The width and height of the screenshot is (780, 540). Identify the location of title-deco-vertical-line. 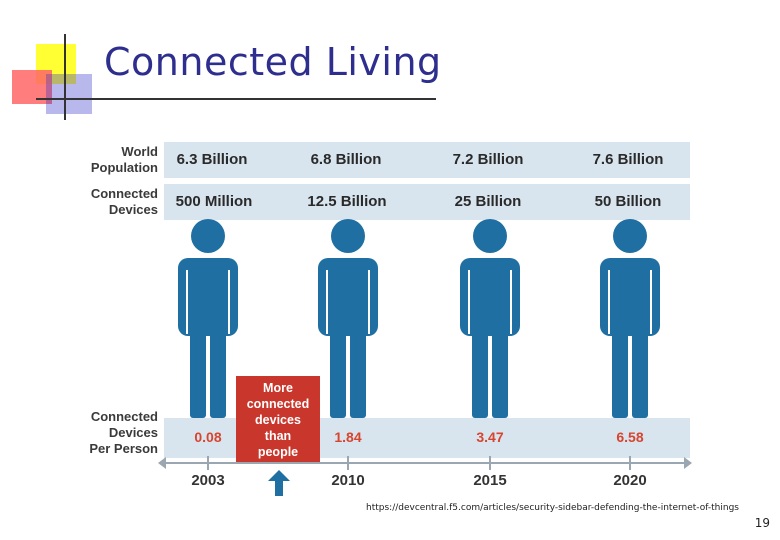
(65, 77).